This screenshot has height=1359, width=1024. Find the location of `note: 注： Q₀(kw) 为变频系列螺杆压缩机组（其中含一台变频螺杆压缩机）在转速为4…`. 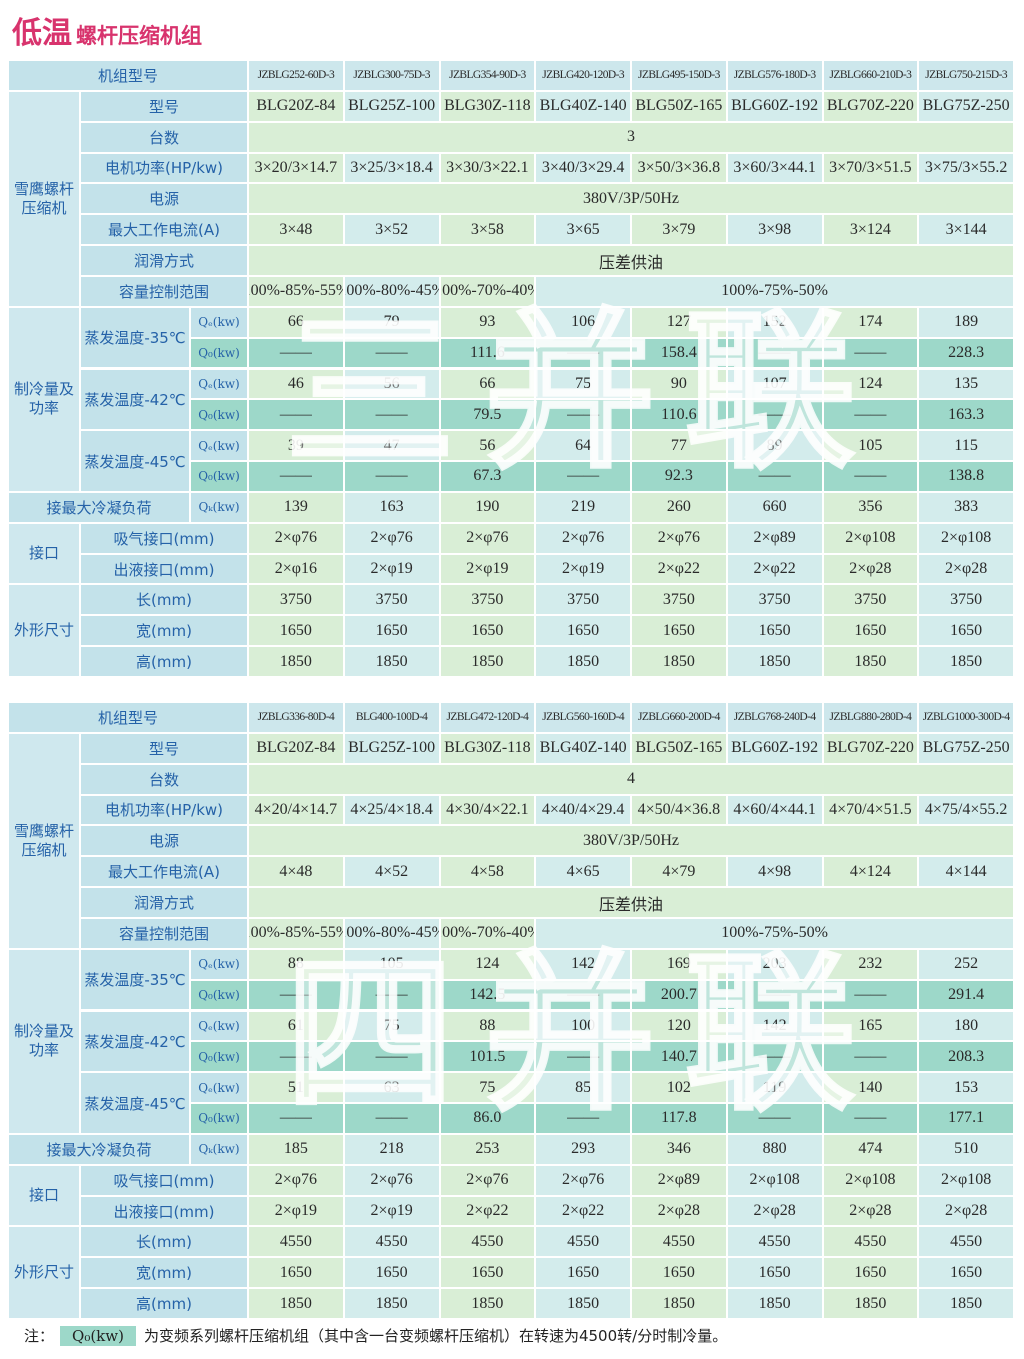

note: 注： Q₀(kw) 为变频系列螺杆压缩机组（其中含一台变频螺杆压缩机）在转速为4… is located at coordinates (375, 1335).